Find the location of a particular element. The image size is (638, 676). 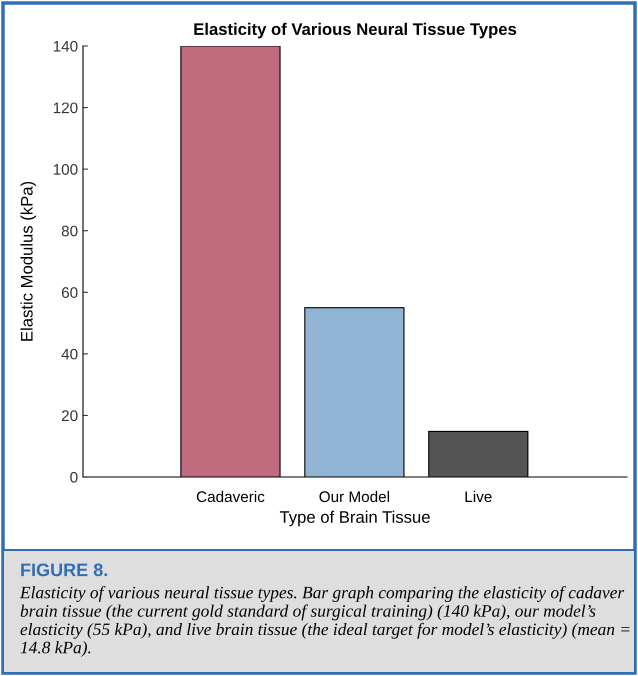

y-tick-label: 60 is located at coordinates (70, 292).